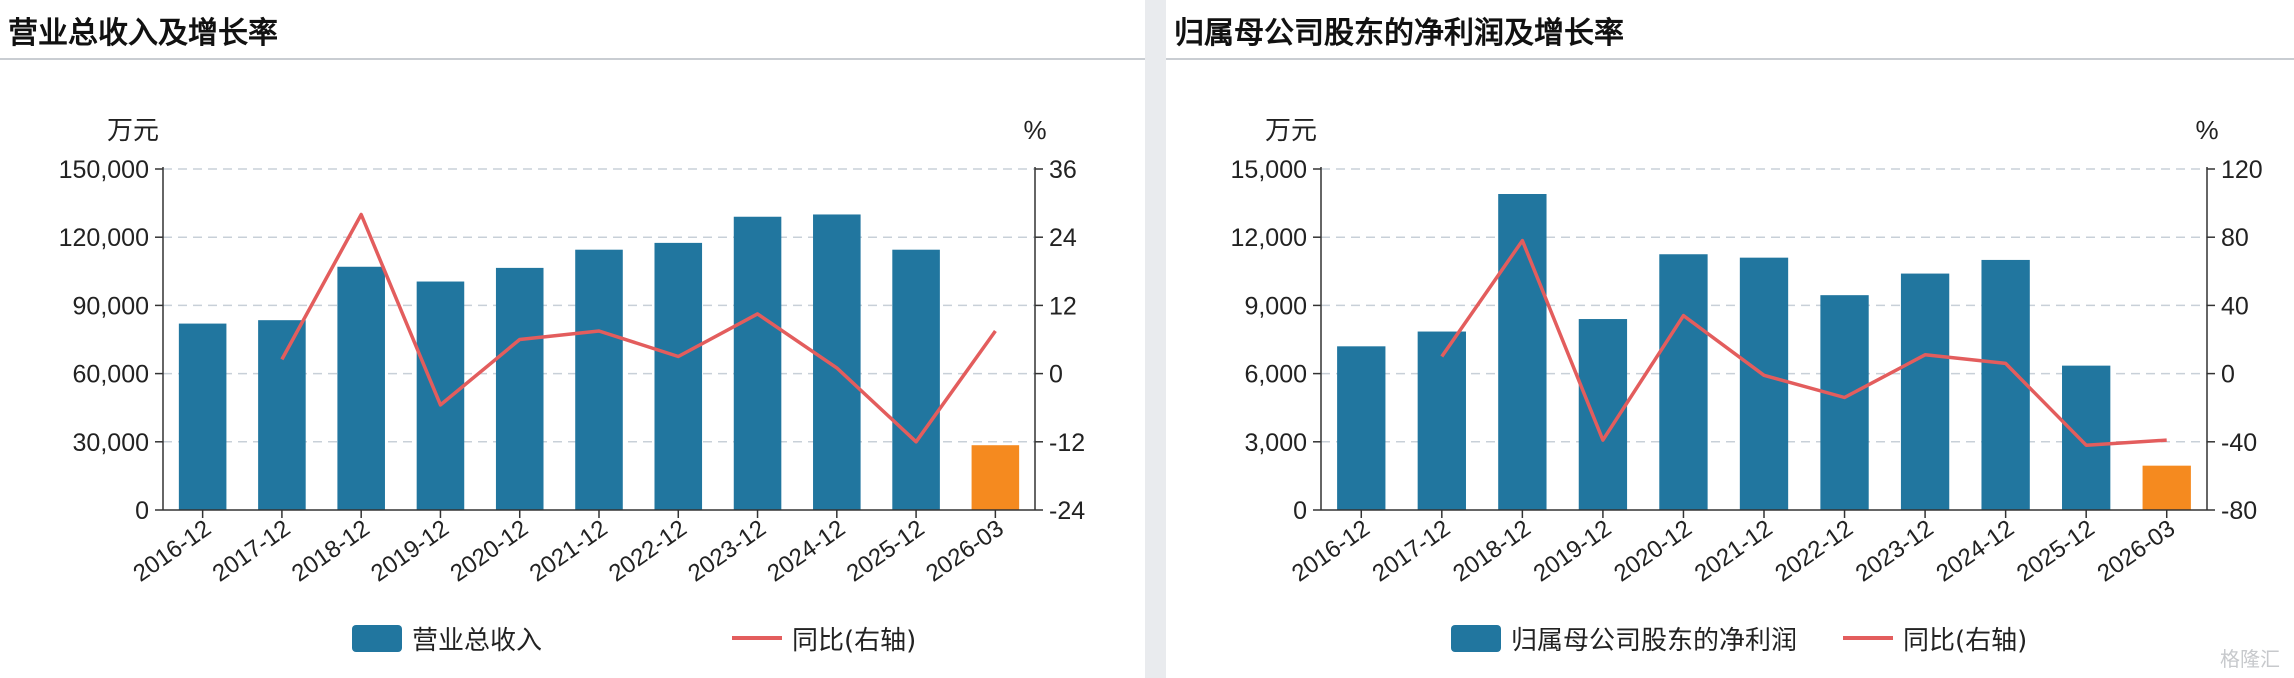 The width and height of the screenshot is (2294, 678). I want to click on y-tick-label: 15,000, so click(1269, 170).